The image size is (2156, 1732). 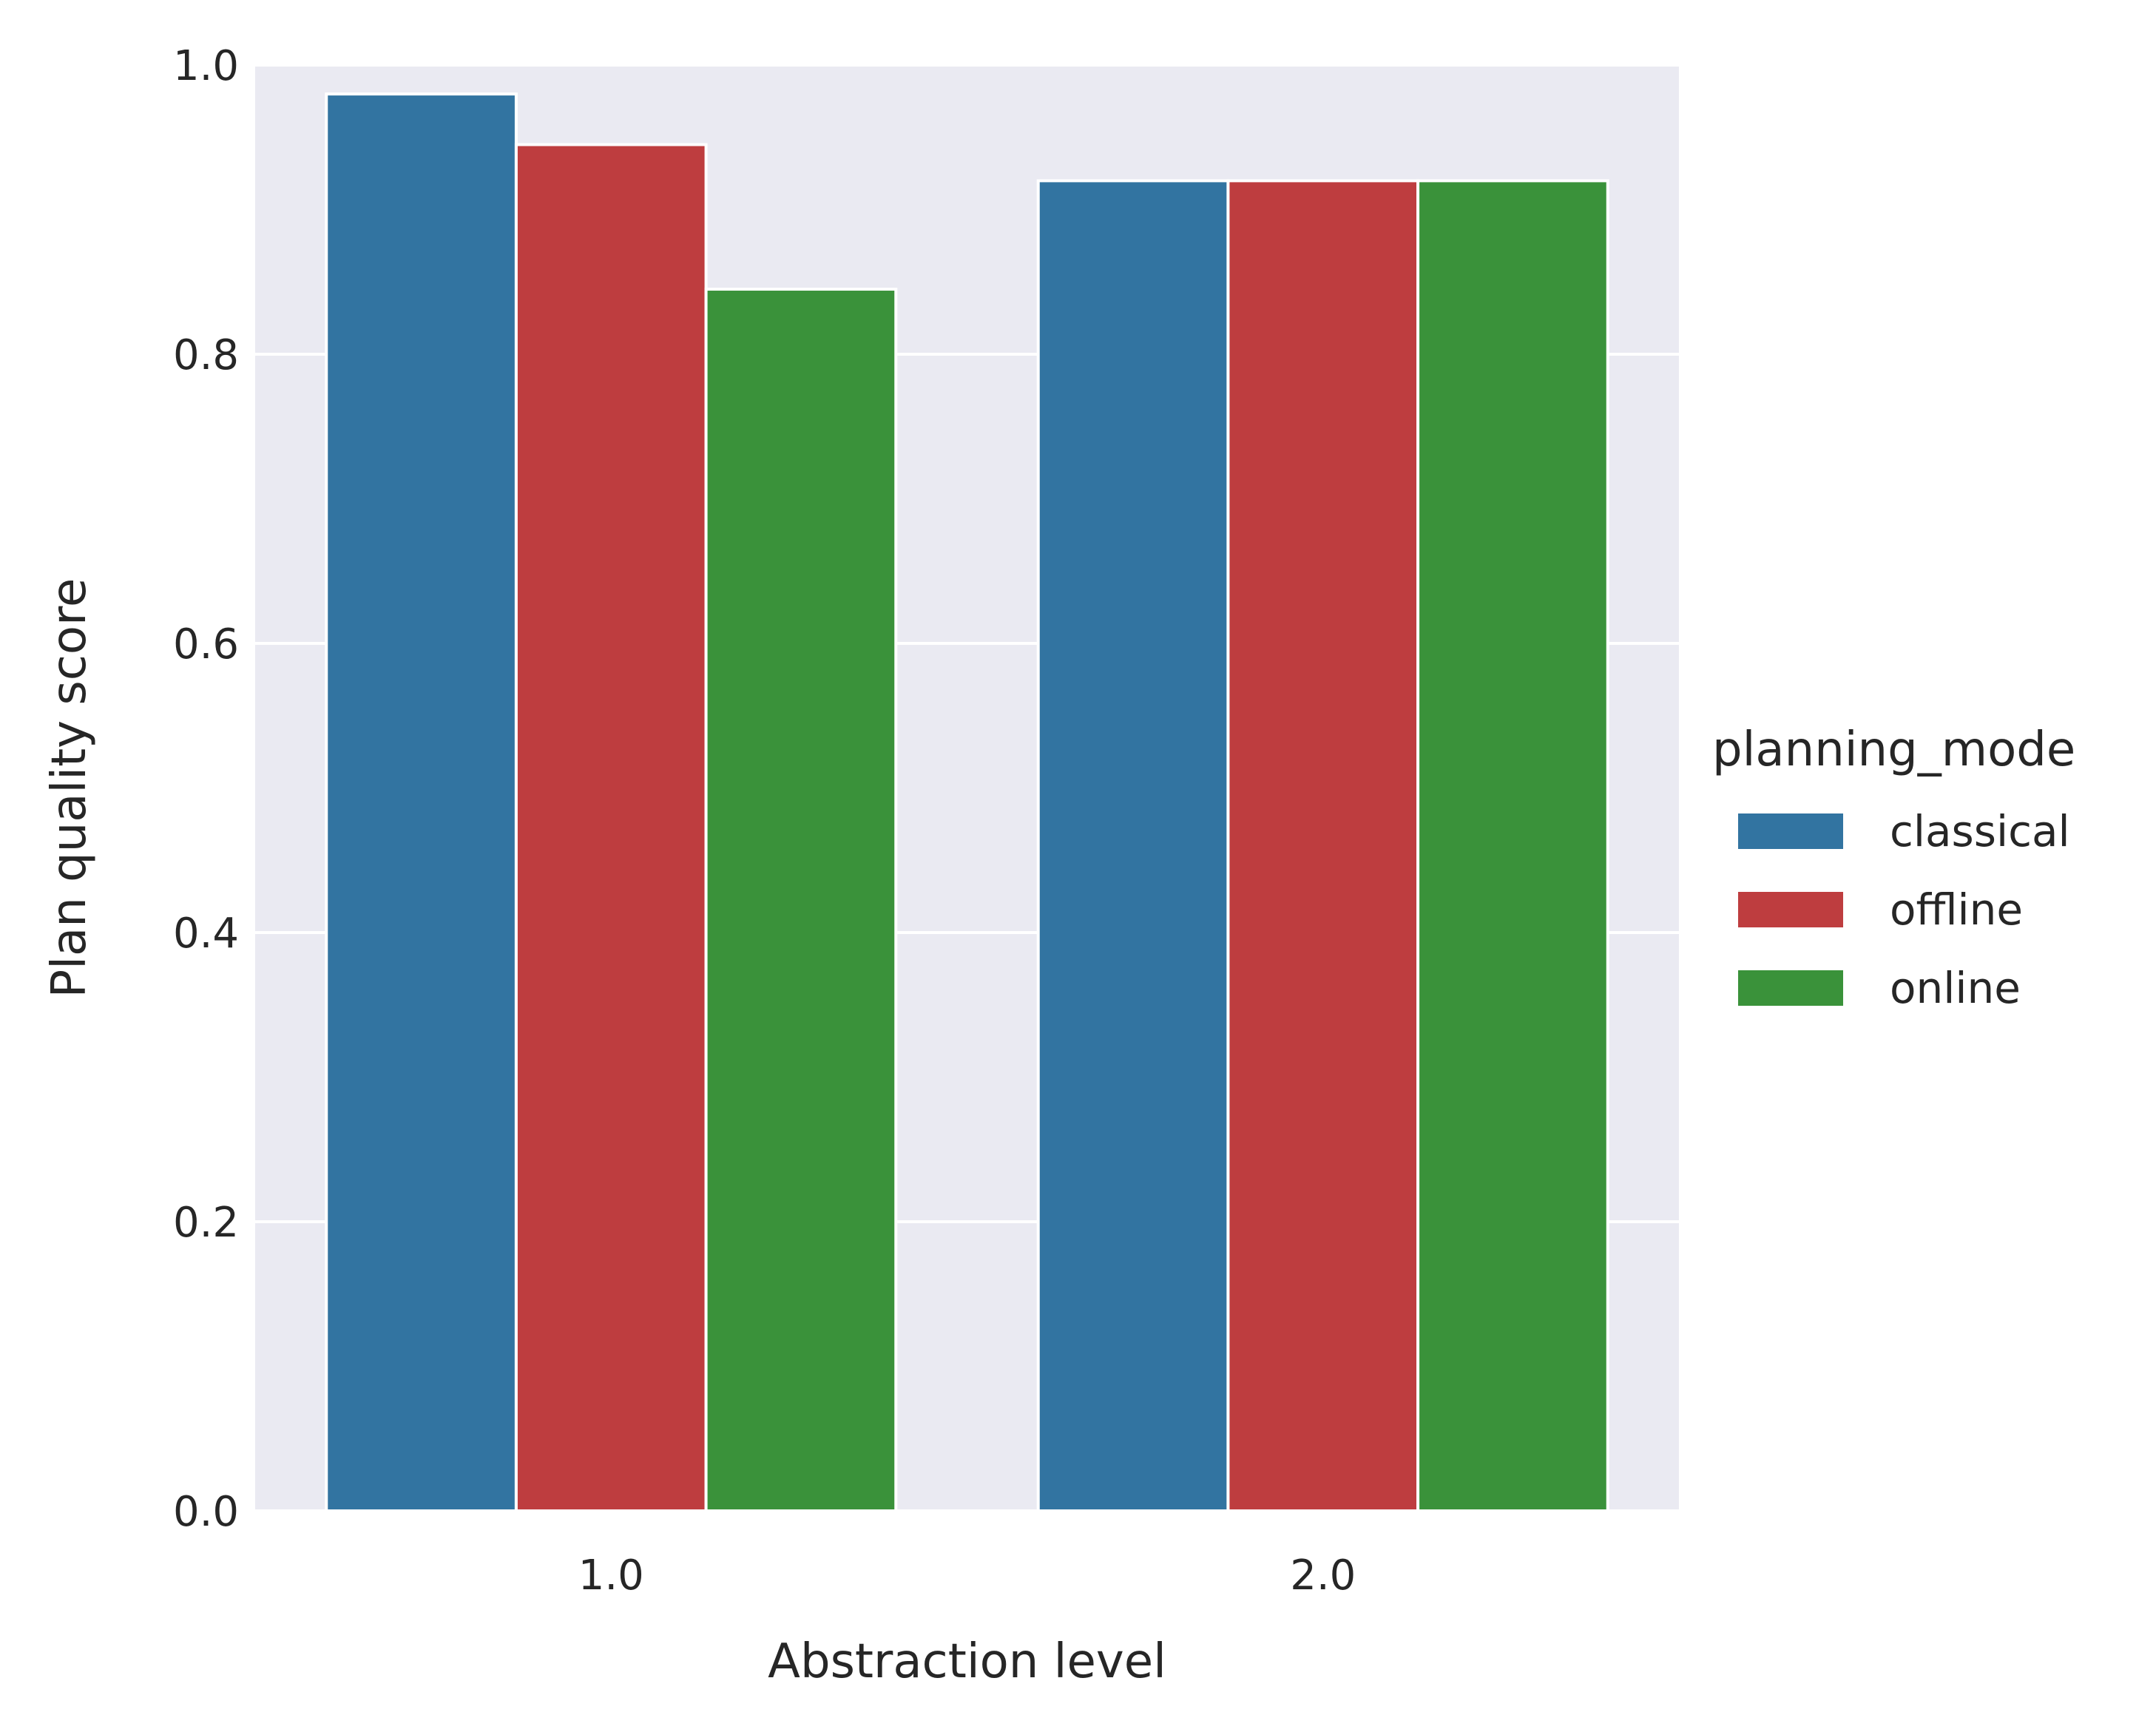 What do you see at coordinates (206, 355) in the screenshot?
I see `y-tick-label: 0.8` at bounding box center [206, 355].